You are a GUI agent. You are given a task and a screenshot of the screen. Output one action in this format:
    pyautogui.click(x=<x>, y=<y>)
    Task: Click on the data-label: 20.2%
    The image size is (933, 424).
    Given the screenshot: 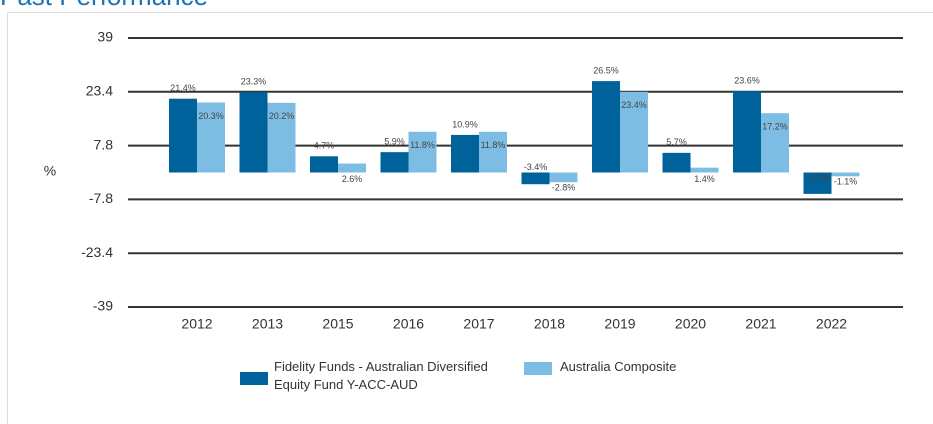 What is the action you would take?
    pyautogui.click(x=282, y=116)
    